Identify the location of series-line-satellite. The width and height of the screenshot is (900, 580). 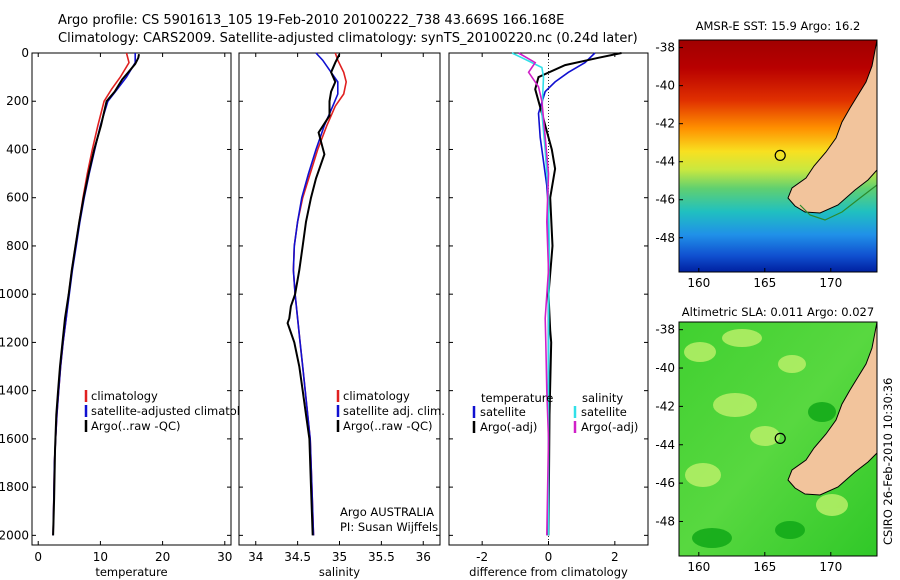
(531, 294).